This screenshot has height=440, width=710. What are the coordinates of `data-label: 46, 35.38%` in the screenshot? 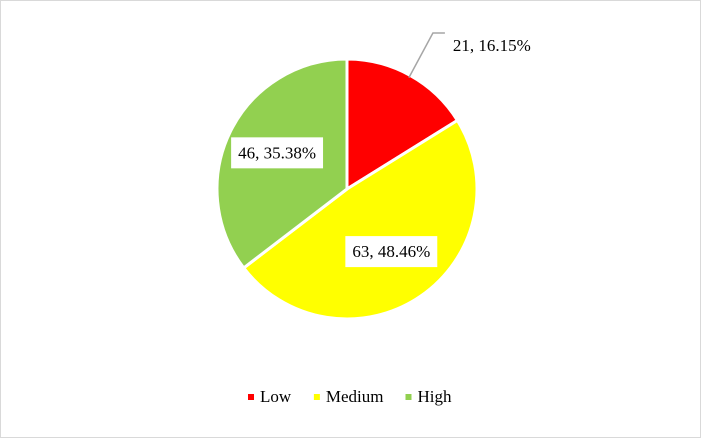 It's located at (277, 152).